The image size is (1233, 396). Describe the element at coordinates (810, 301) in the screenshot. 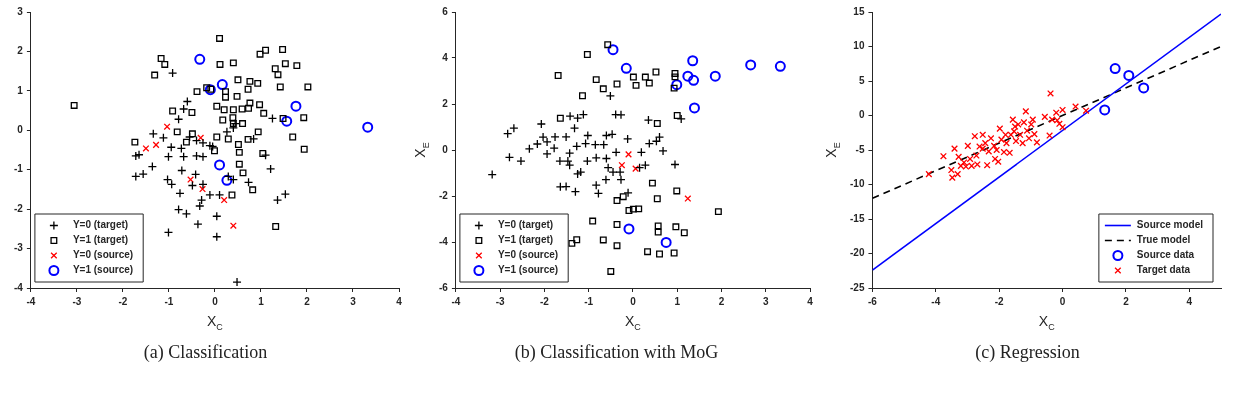

I see `x-tick-label: 4` at that location.